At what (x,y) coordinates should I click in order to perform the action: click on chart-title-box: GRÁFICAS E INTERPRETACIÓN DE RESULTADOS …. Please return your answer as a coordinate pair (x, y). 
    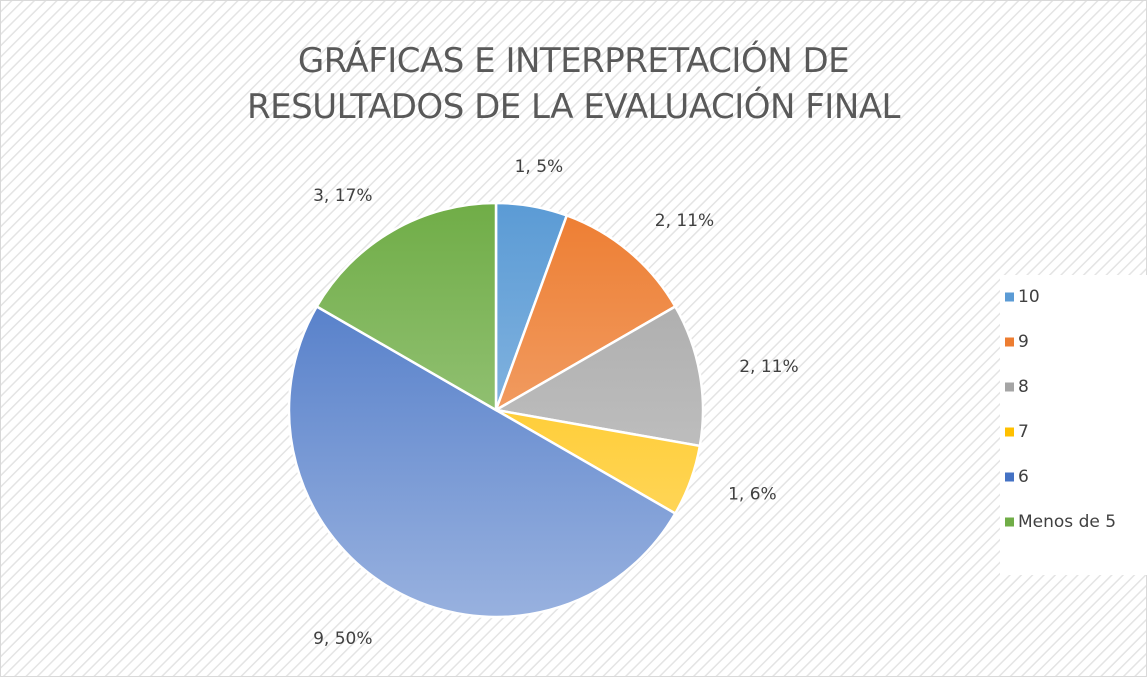
    Looking at the image, I should click on (573, 84).